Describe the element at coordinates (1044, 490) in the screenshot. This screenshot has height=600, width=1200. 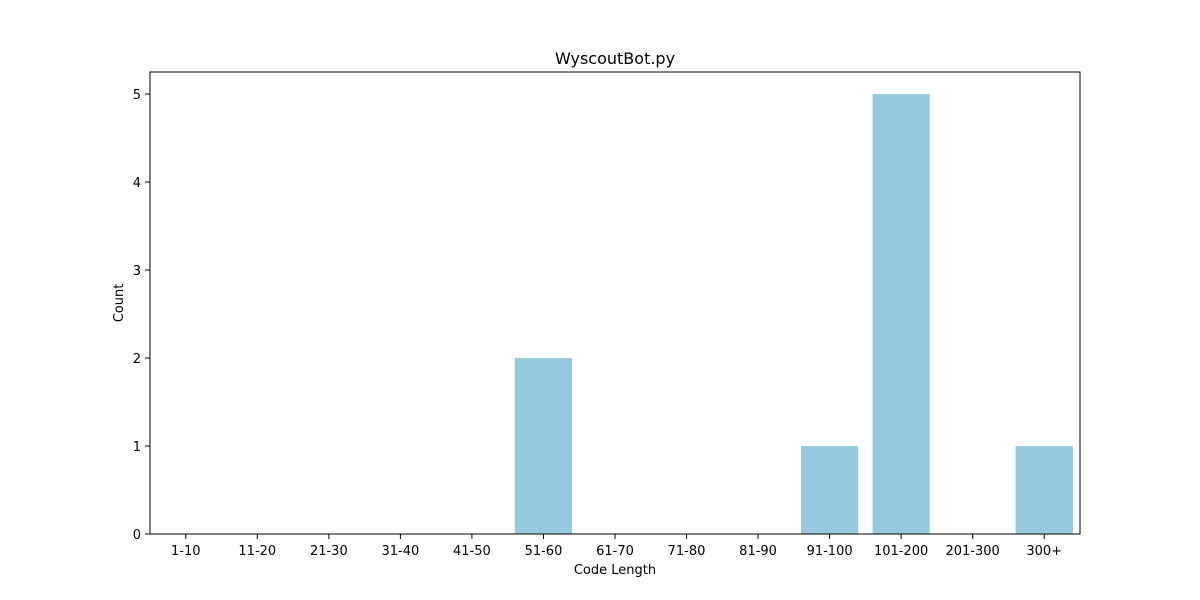
I see `bar-300+` at that location.